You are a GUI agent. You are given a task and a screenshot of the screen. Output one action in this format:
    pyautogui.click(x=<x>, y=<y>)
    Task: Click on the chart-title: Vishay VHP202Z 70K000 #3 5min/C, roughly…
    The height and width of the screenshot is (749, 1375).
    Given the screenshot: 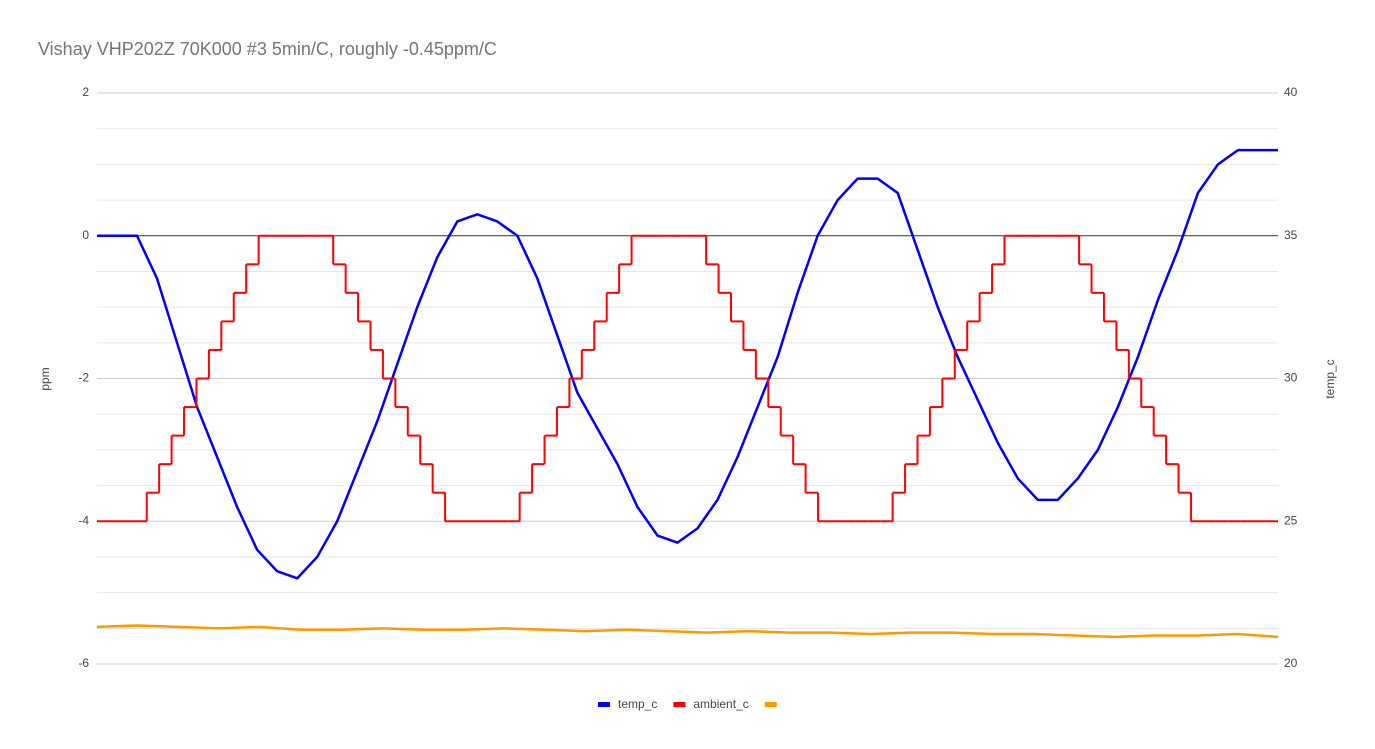 What is the action you would take?
    pyautogui.click(x=267, y=49)
    